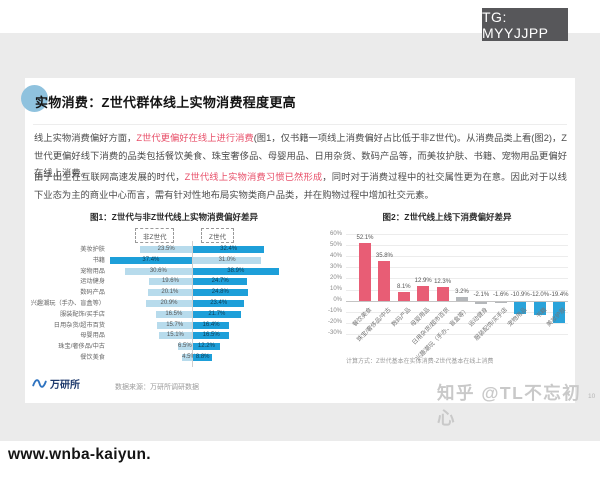 The width and height of the screenshot is (600, 480). What do you see at coordinates (98, 260) in the screenshot?
I see `chart1-category-label: 书籍` at bounding box center [98, 260].